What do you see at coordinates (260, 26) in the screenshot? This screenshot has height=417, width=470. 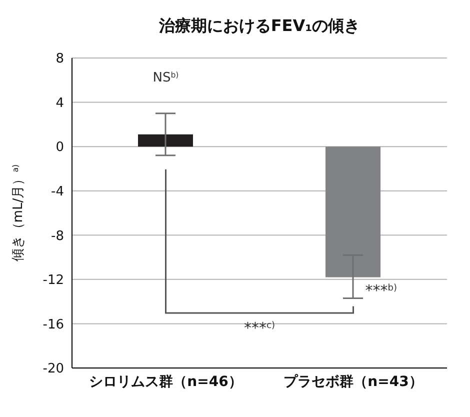 I see `chart-title: 治療期におけるFEV₁の傾き` at bounding box center [260, 26].